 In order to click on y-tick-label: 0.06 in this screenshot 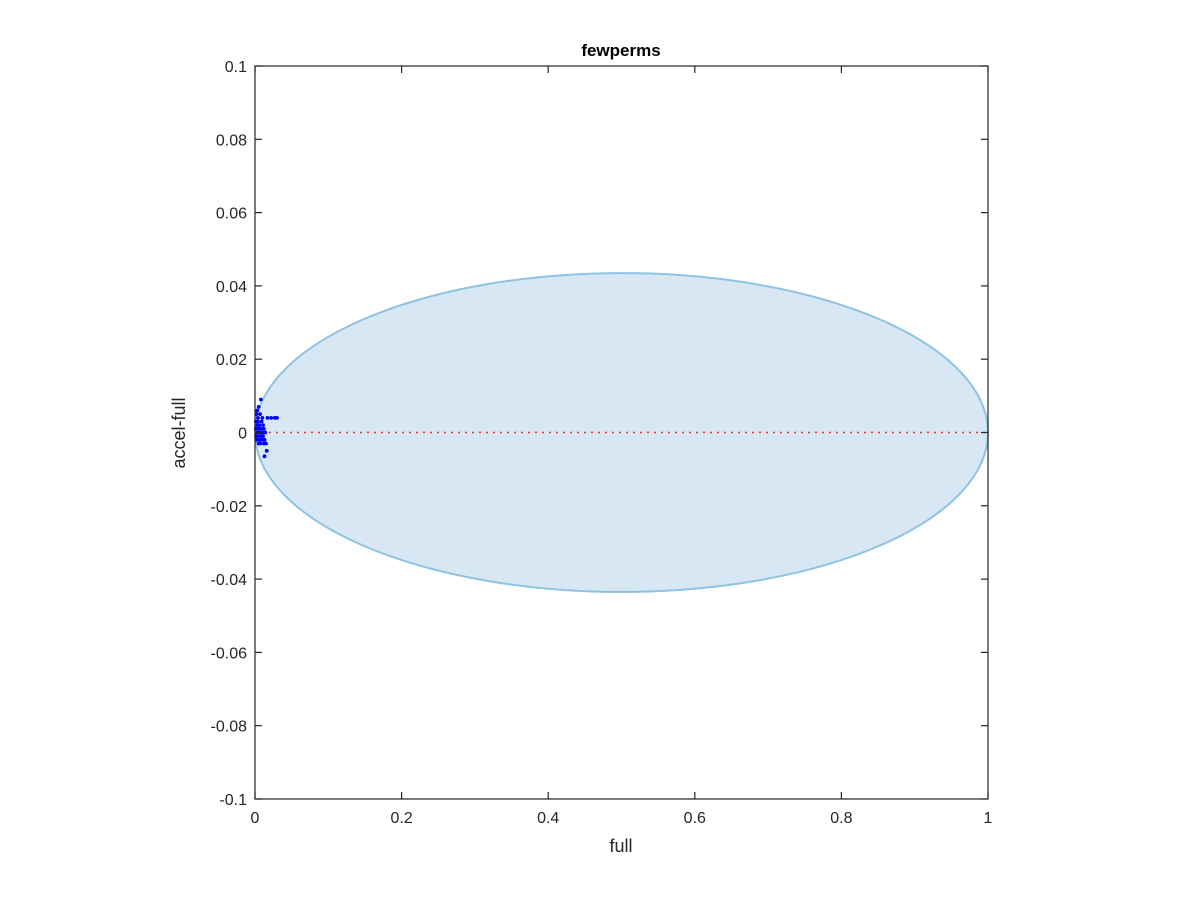, I will do `click(231, 214)`.